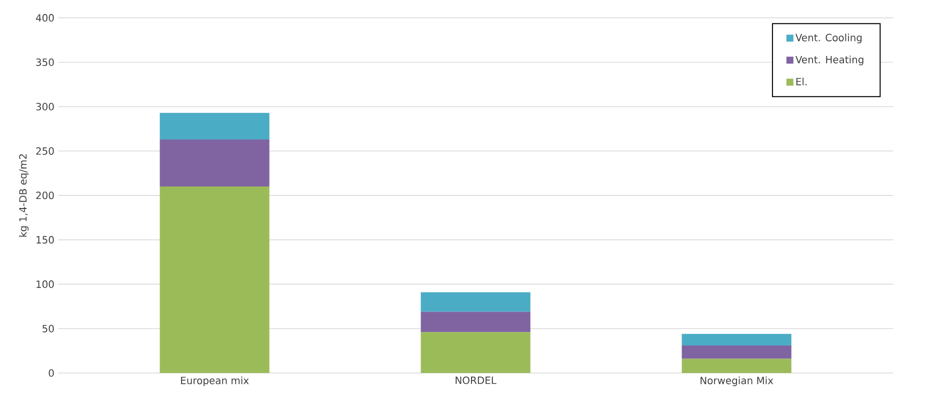 Image resolution: width=935 pixels, height=411 pixels. I want to click on y-tick-label: 150, so click(45, 240).